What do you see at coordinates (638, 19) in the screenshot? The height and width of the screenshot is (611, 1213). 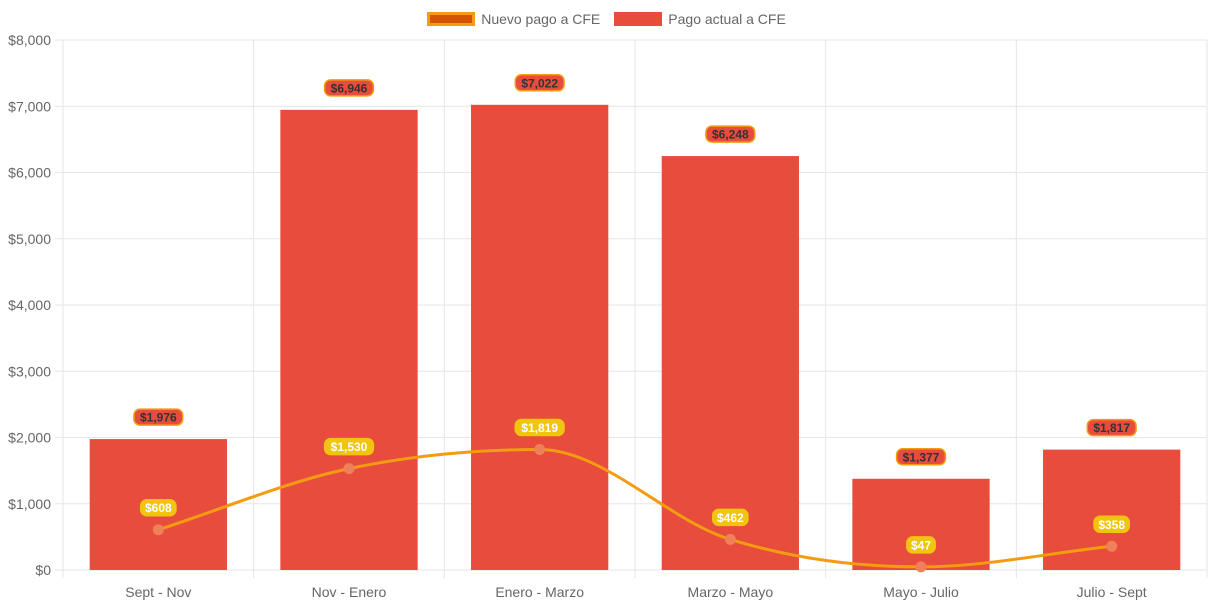 I see `legend-swatch-pago-actual` at bounding box center [638, 19].